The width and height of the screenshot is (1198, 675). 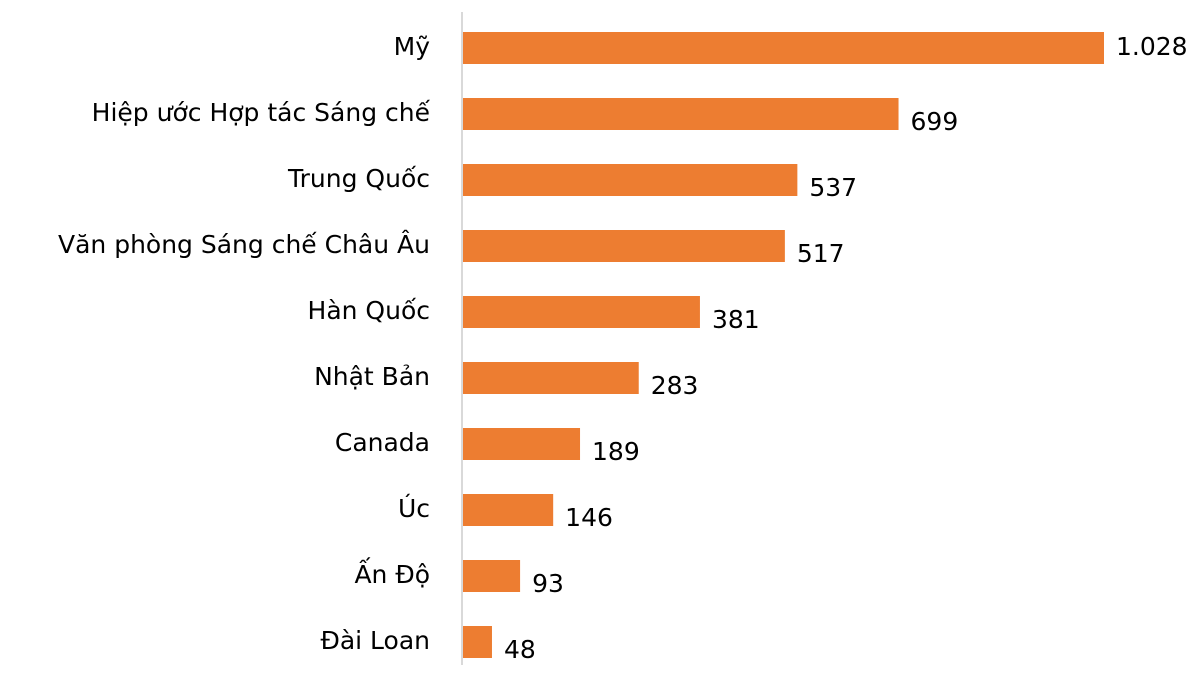 I want to click on category-label: Úc, so click(x=414, y=508).